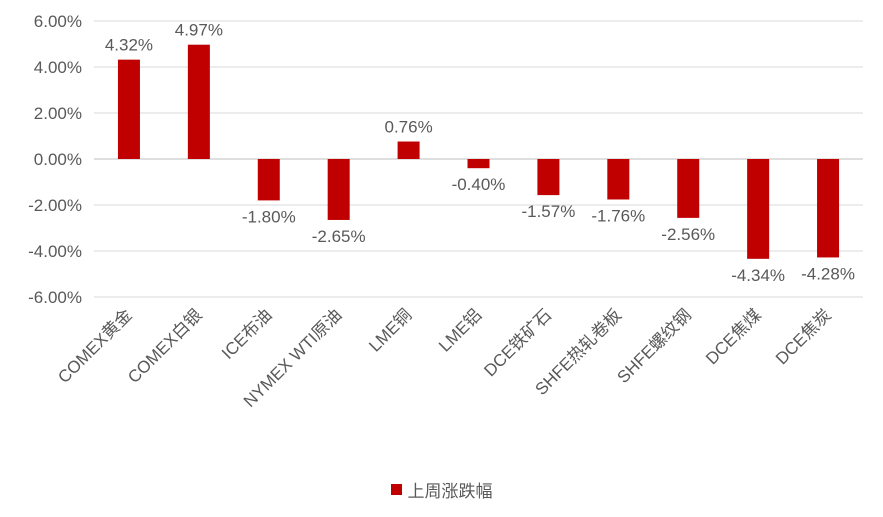 The height and width of the screenshot is (517, 883). Describe the element at coordinates (479, 184) in the screenshot. I see `data-label: -0.40%` at that location.